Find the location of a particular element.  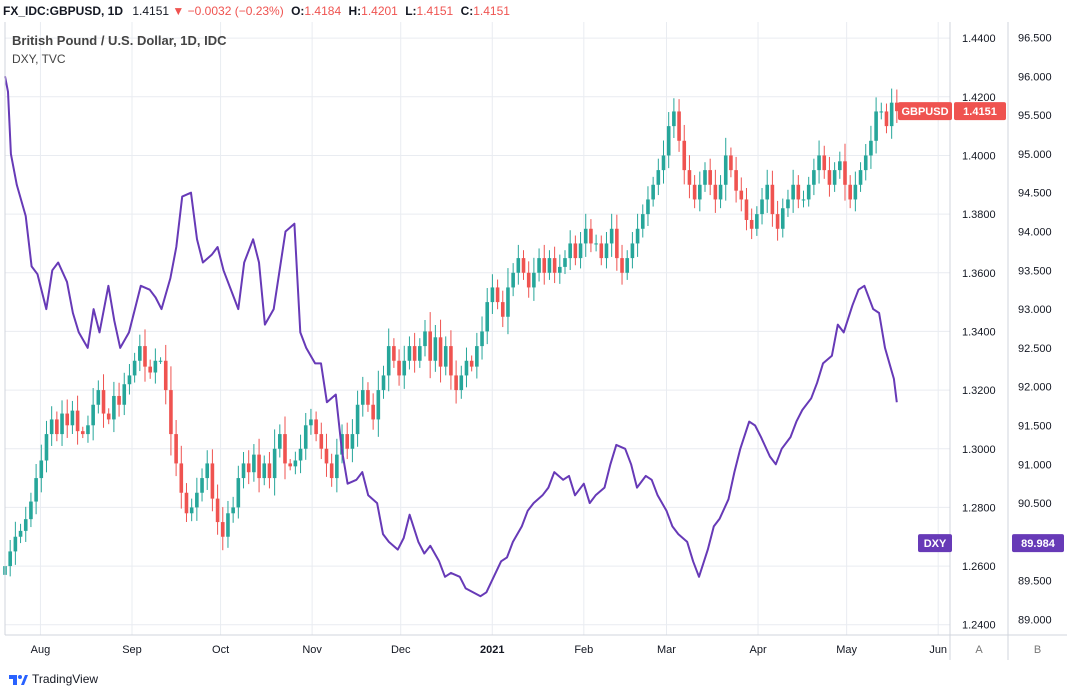

right-axis-tick-label: 91.000 is located at coordinates (1035, 465).